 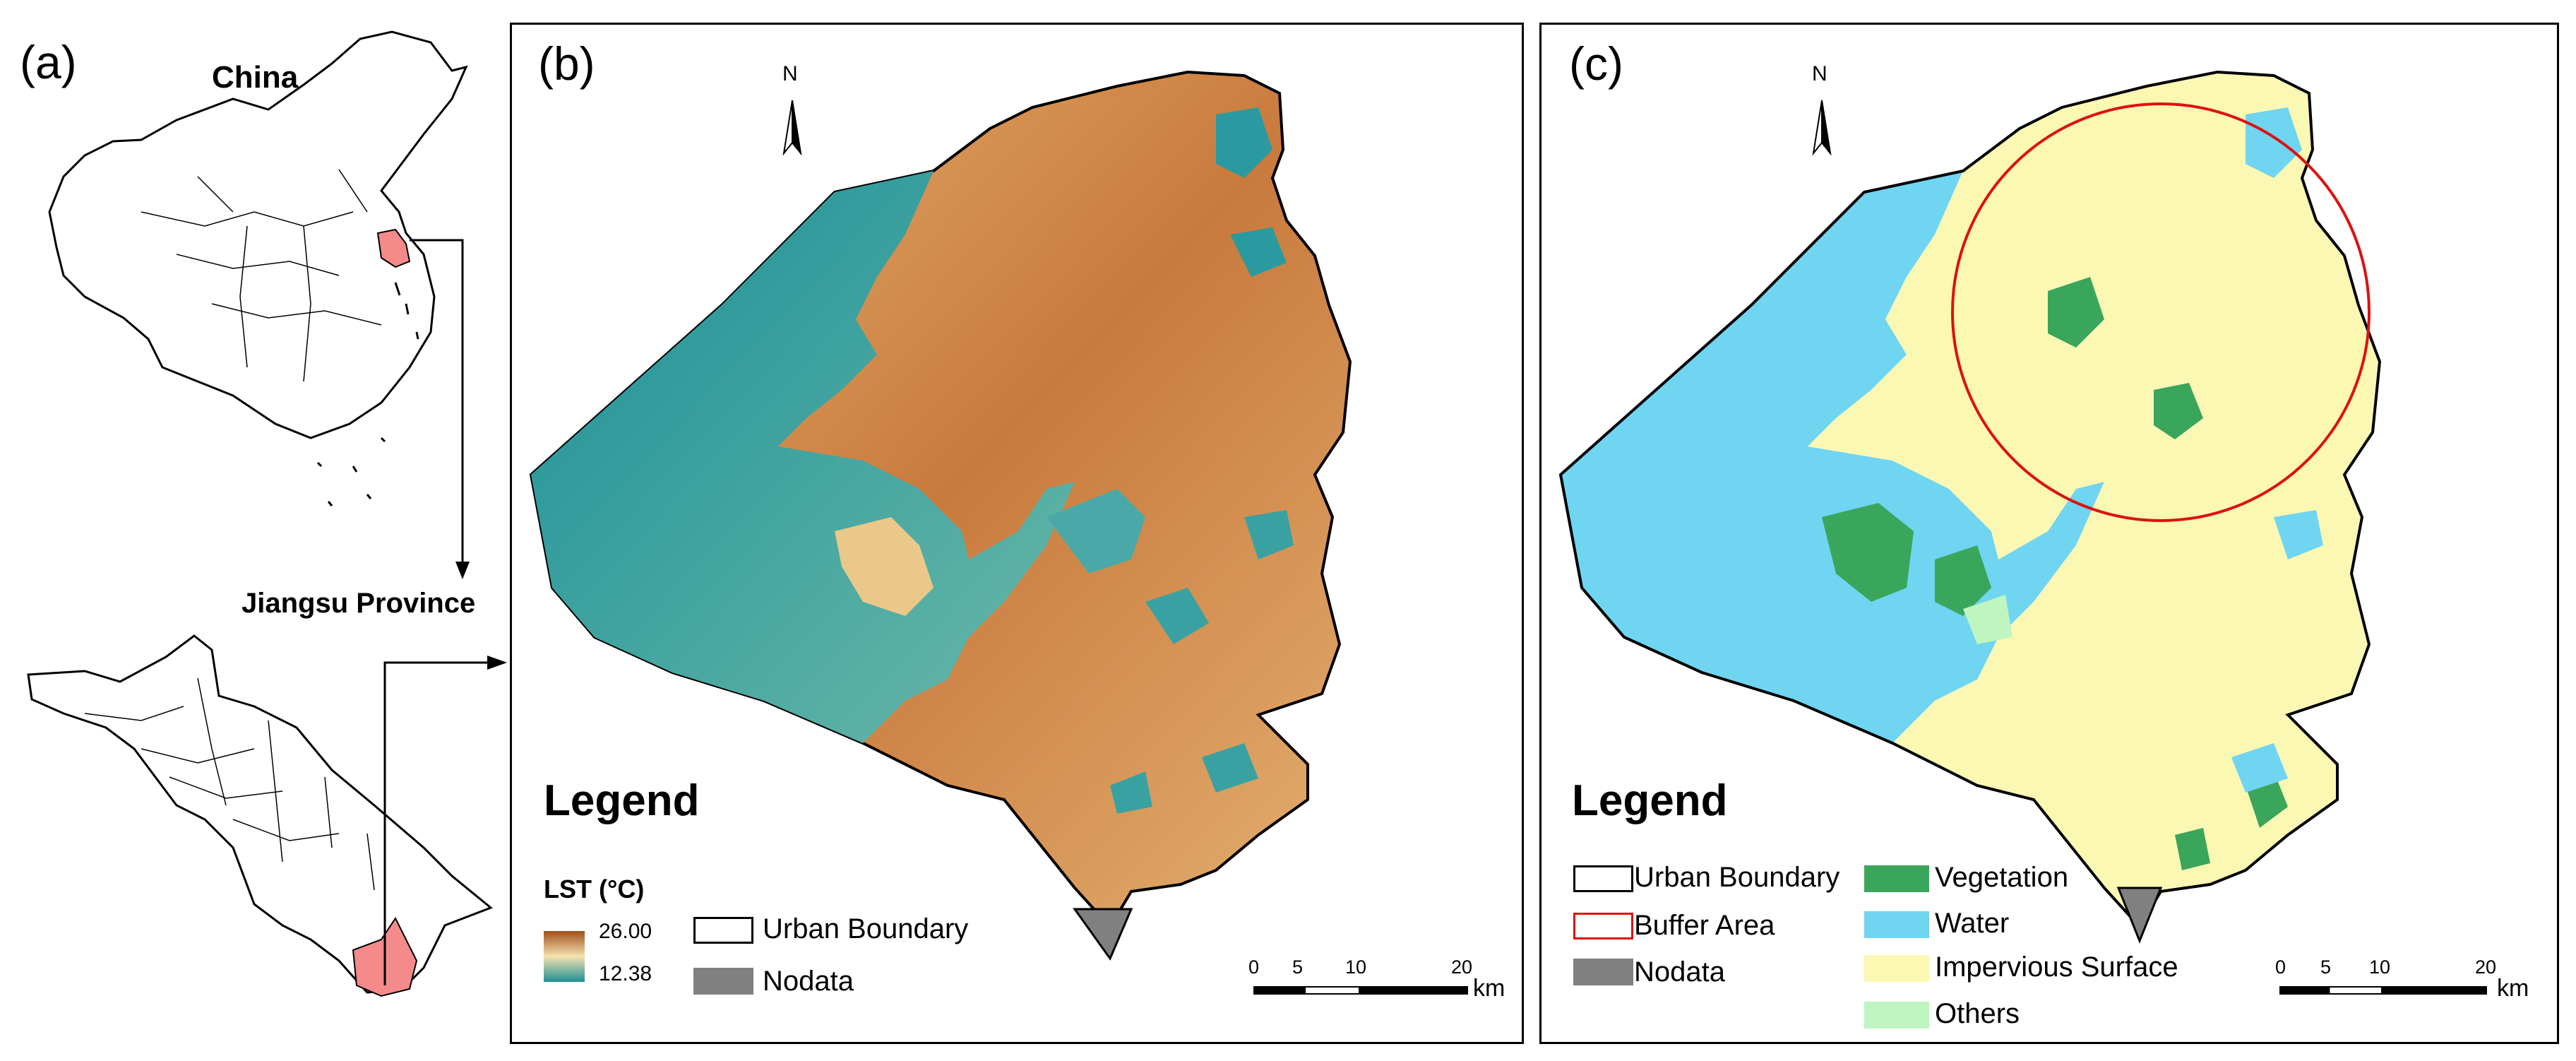 I want to click on china-outline, so click(x=258, y=234).